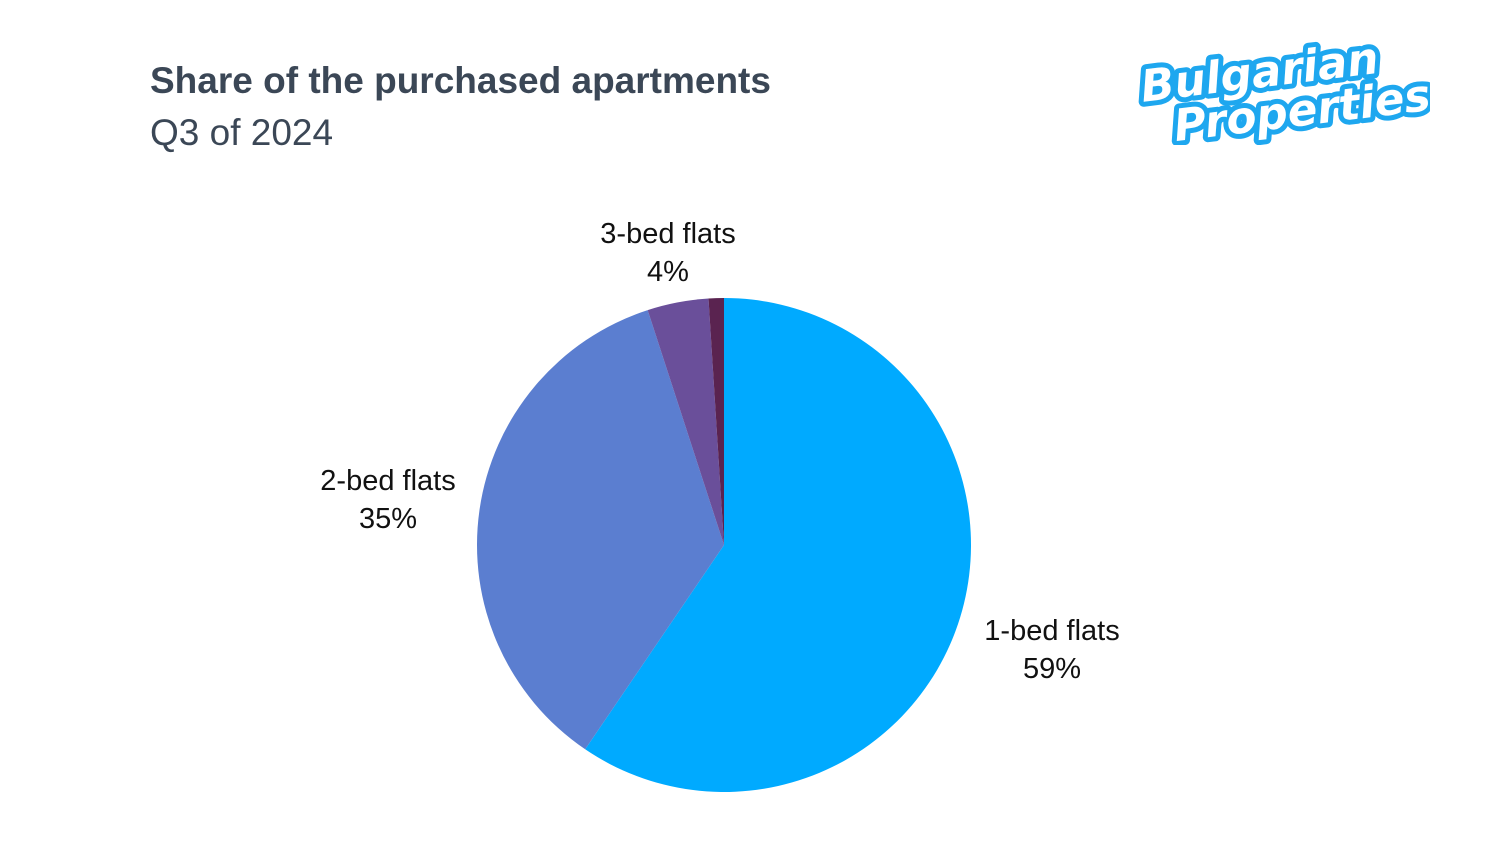 The height and width of the screenshot is (844, 1500). Describe the element at coordinates (1052, 631) in the screenshot. I see `slice-name: 1-bed flats` at that location.